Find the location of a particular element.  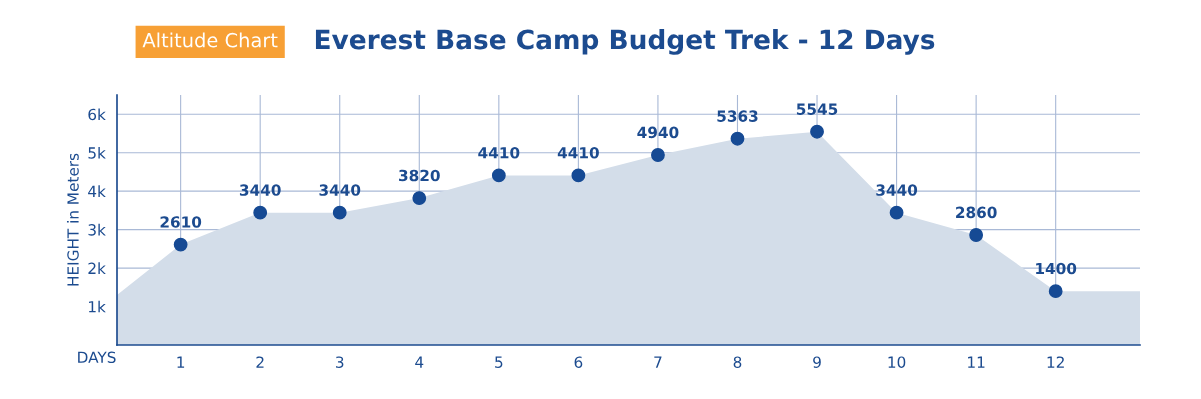

y-tick-label: 2k is located at coordinates (97, 268).